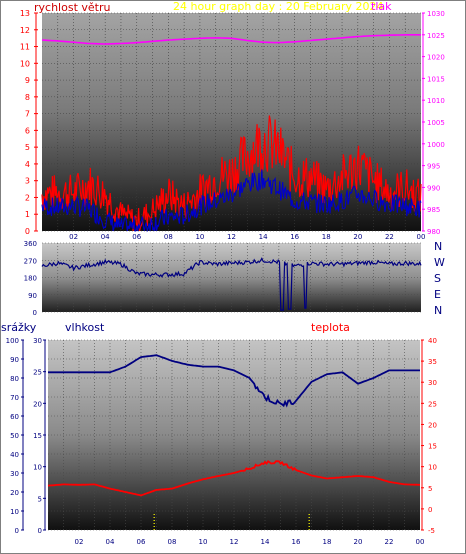 Image resolution: width=466 pixels, height=554 pixels. What do you see at coordinates (37, 373) in the screenshot?
I see `rain-tick-label: 25` at bounding box center [37, 373].